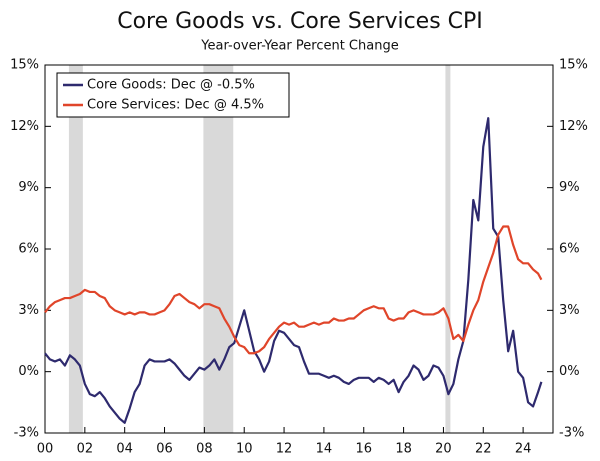 The width and height of the screenshot is (600, 461). I want to click on y2-tick-label: 9%, so click(569, 187).